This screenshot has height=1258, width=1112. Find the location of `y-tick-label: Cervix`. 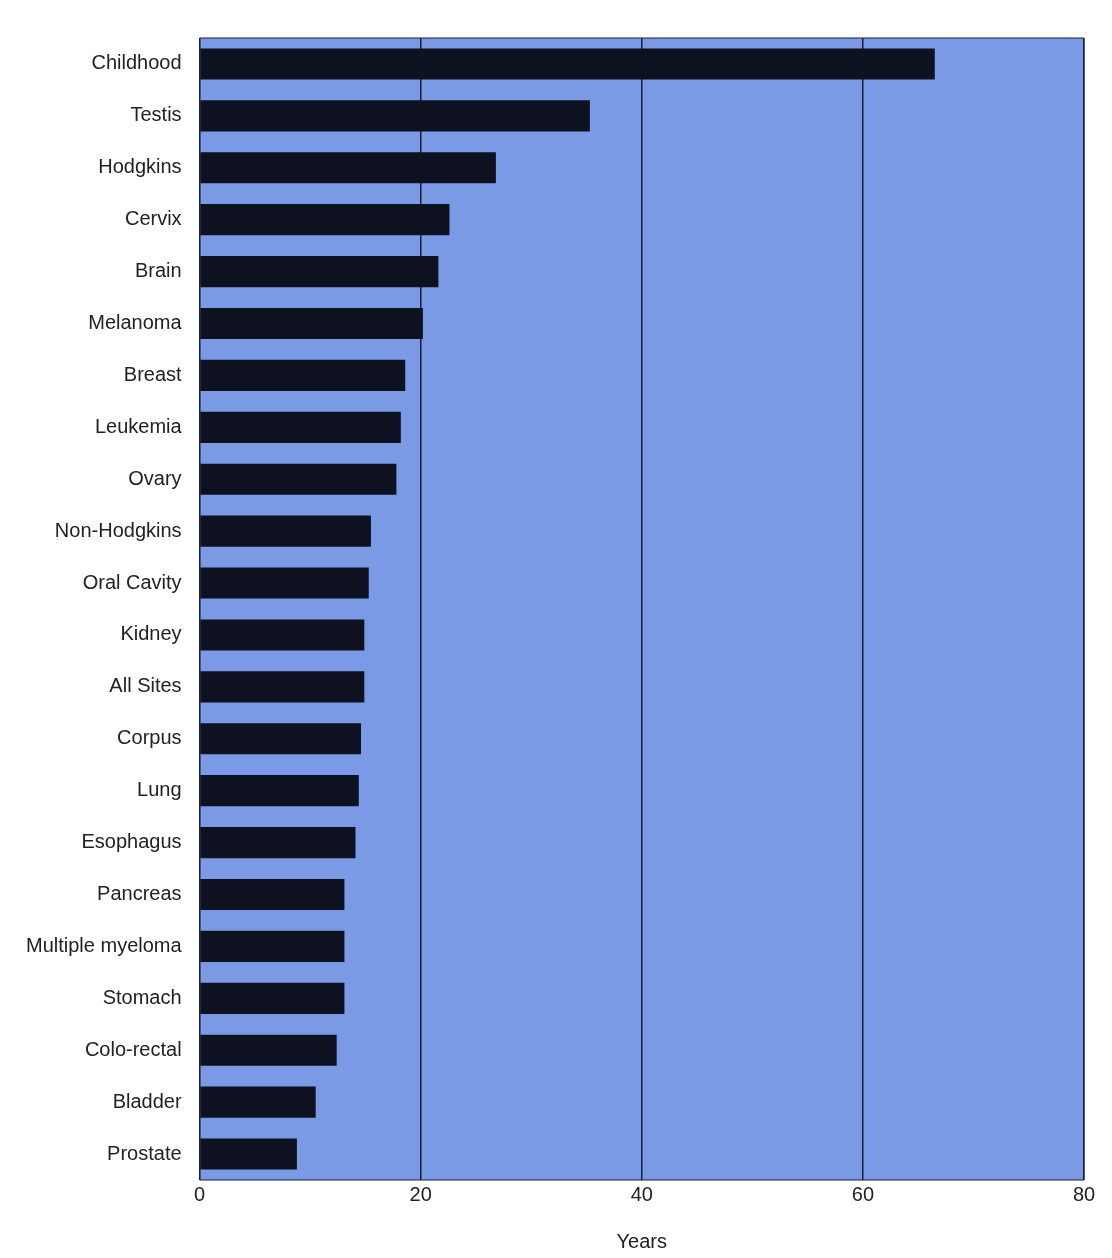

y-tick-label: Cervix is located at coordinates (153, 218).